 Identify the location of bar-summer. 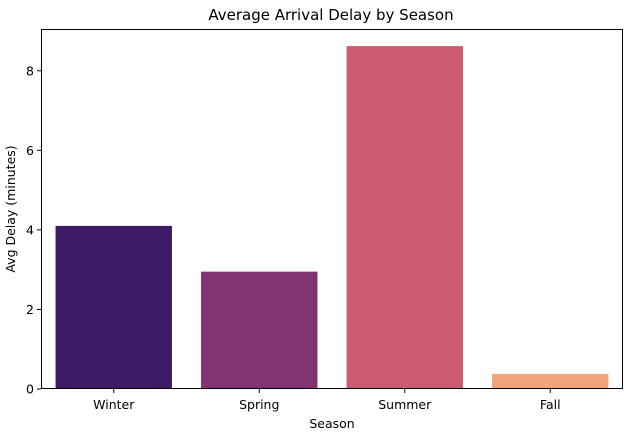
(404, 217).